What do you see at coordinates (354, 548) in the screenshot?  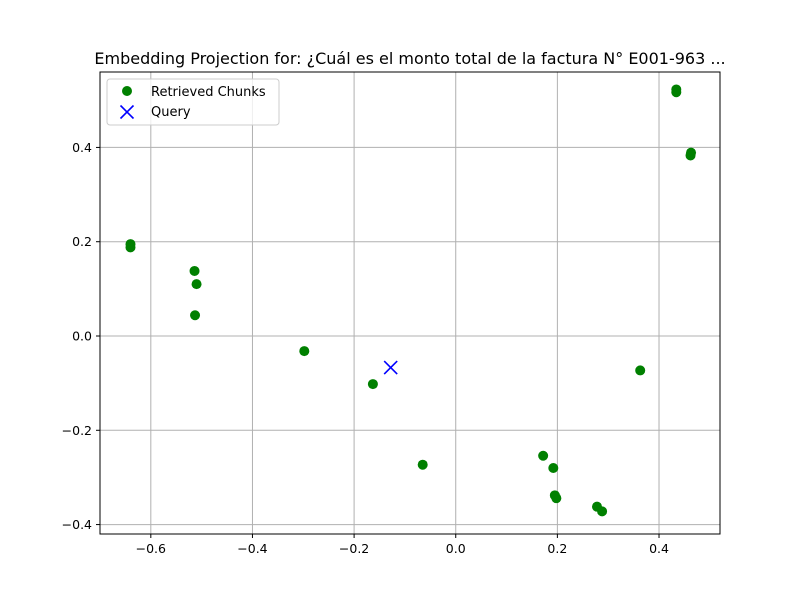 I see `x-tick-label: −0.2` at bounding box center [354, 548].